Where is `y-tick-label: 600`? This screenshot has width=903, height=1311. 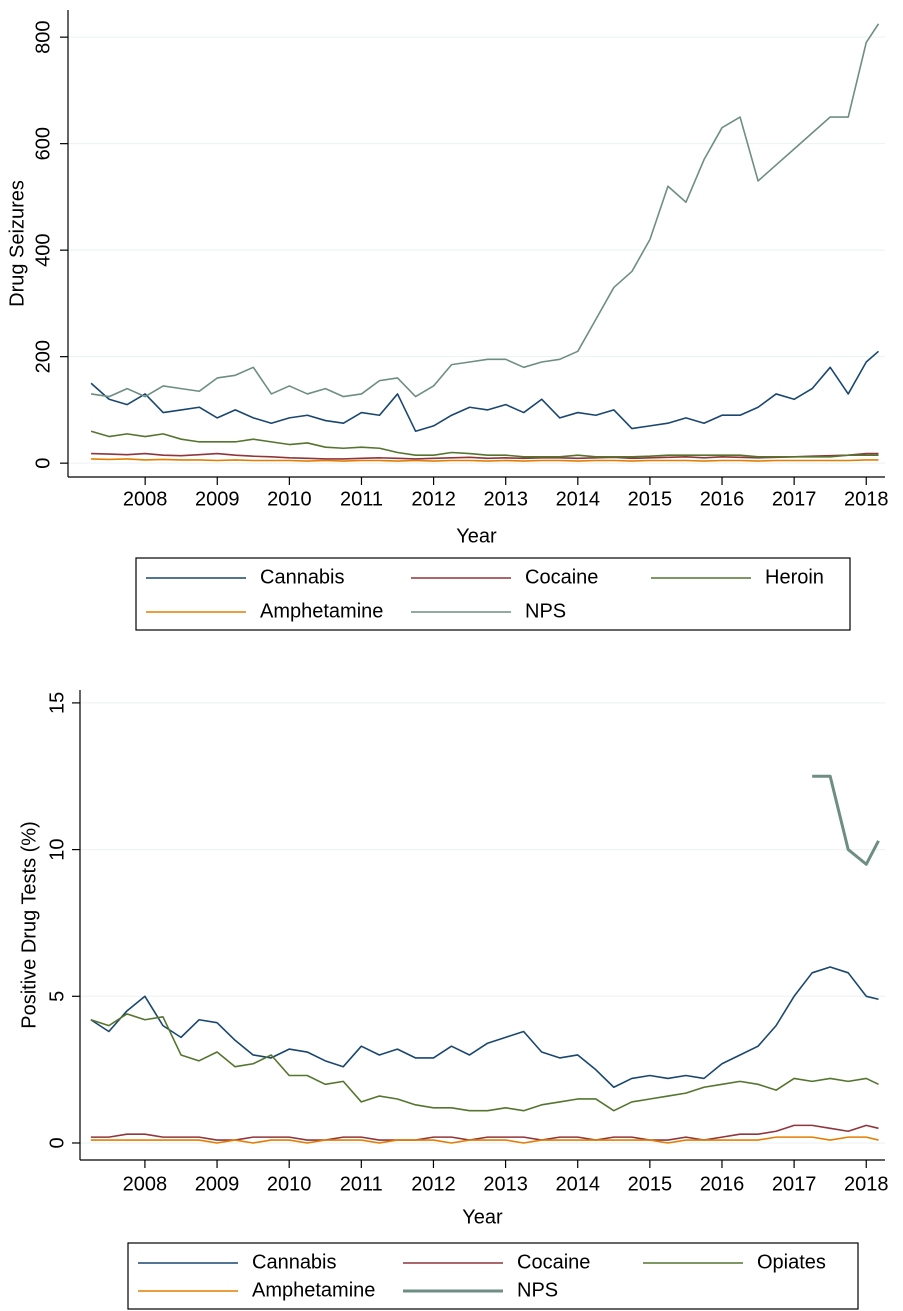 y-tick-label: 600 is located at coordinates (43, 143).